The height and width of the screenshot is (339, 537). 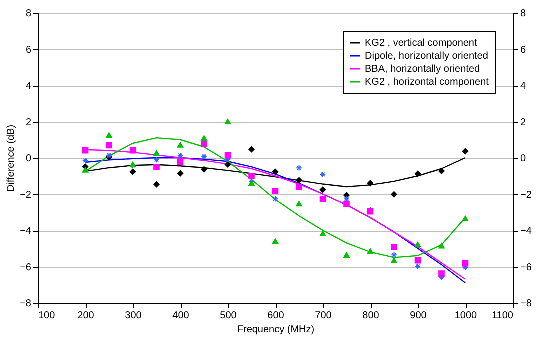 I want to click on legend-label: Dipole, horizontally oriented, so click(x=426, y=56).